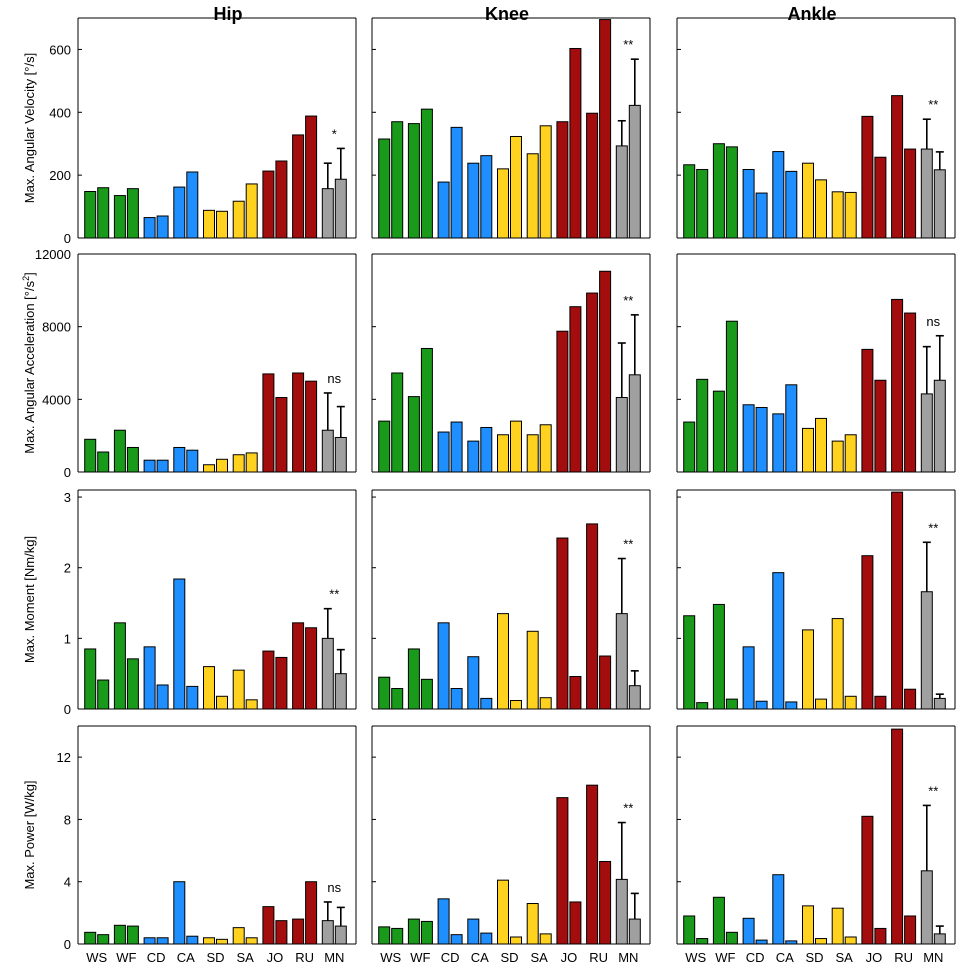  Describe the element at coordinates (334, 133) in the screenshot. I see `significance-label: *` at that location.